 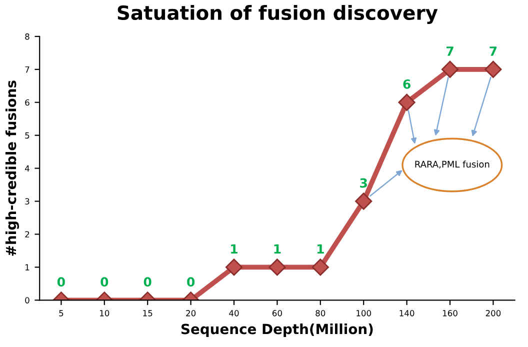 I want to click on data-label: 3, so click(x=363, y=183).